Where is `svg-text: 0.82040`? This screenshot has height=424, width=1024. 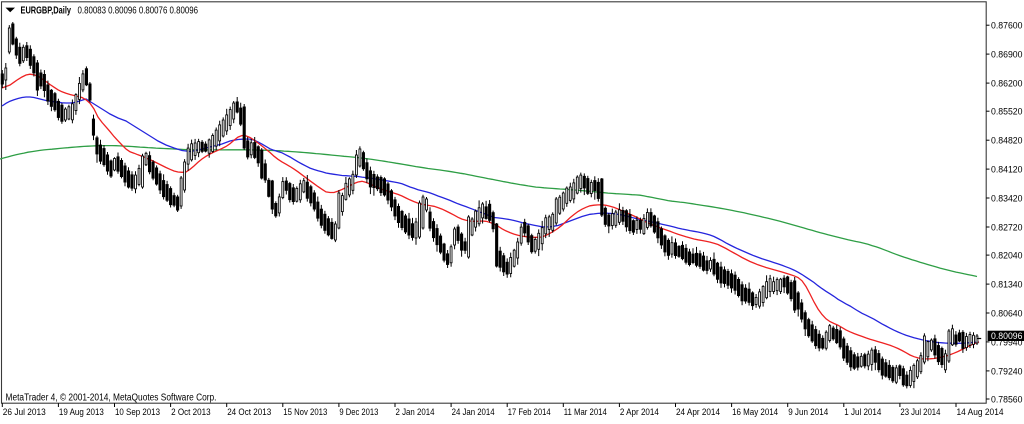
svg-text: 0.82040 is located at coordinates (1007, 256).